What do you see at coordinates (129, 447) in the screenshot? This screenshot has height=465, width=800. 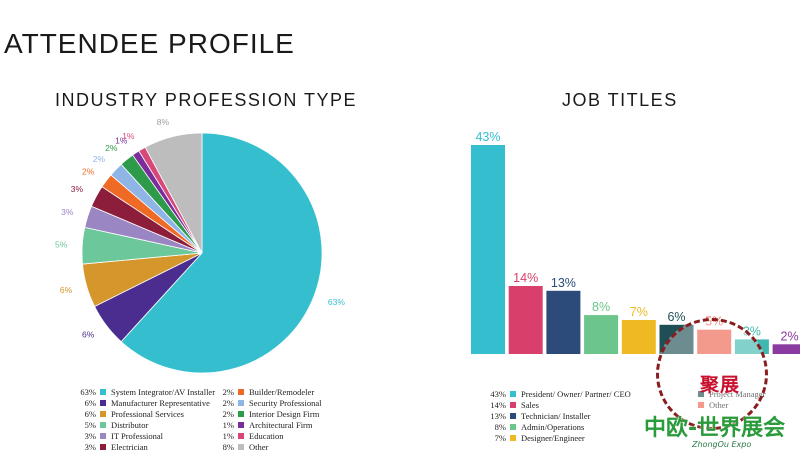 I see `pie-legend-label: Electrician` at bounding box center [129, 447].